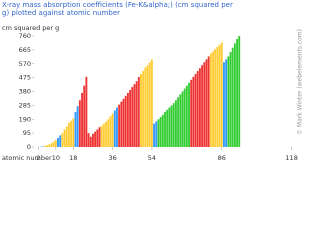 This screenshot has height=240, width=320. I want to click on x-axis-label: atomic number, so click(27, 158).